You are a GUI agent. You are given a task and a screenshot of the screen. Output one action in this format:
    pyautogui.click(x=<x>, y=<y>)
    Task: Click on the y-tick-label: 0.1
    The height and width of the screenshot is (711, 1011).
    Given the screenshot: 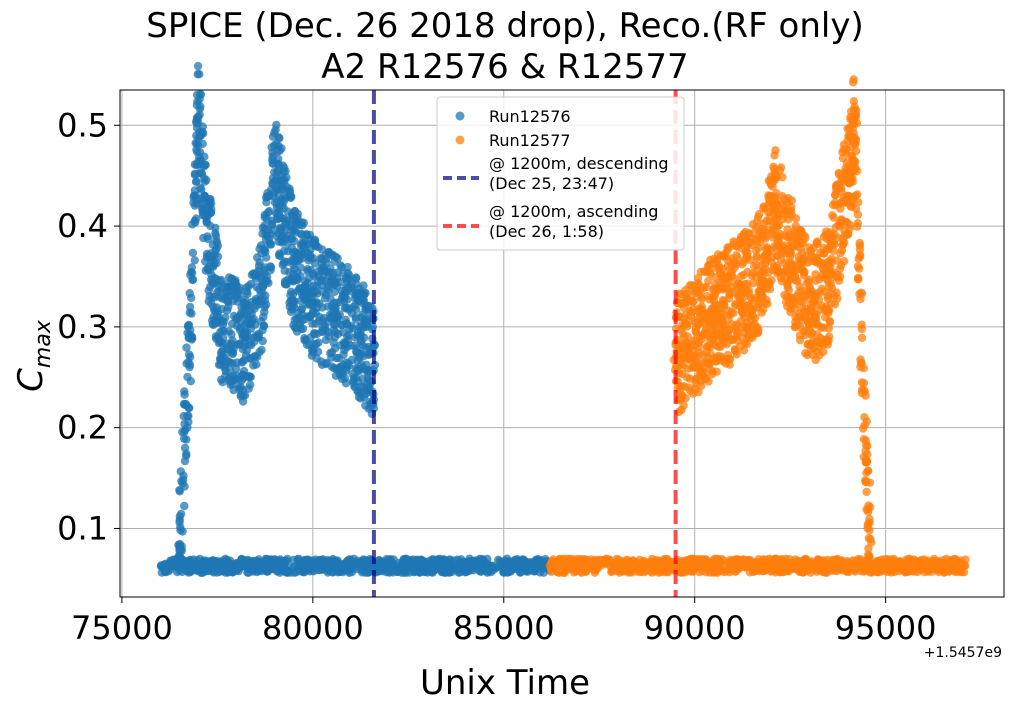 What is the action you would take?
    pyautogui.click(x=82, y=528)
    